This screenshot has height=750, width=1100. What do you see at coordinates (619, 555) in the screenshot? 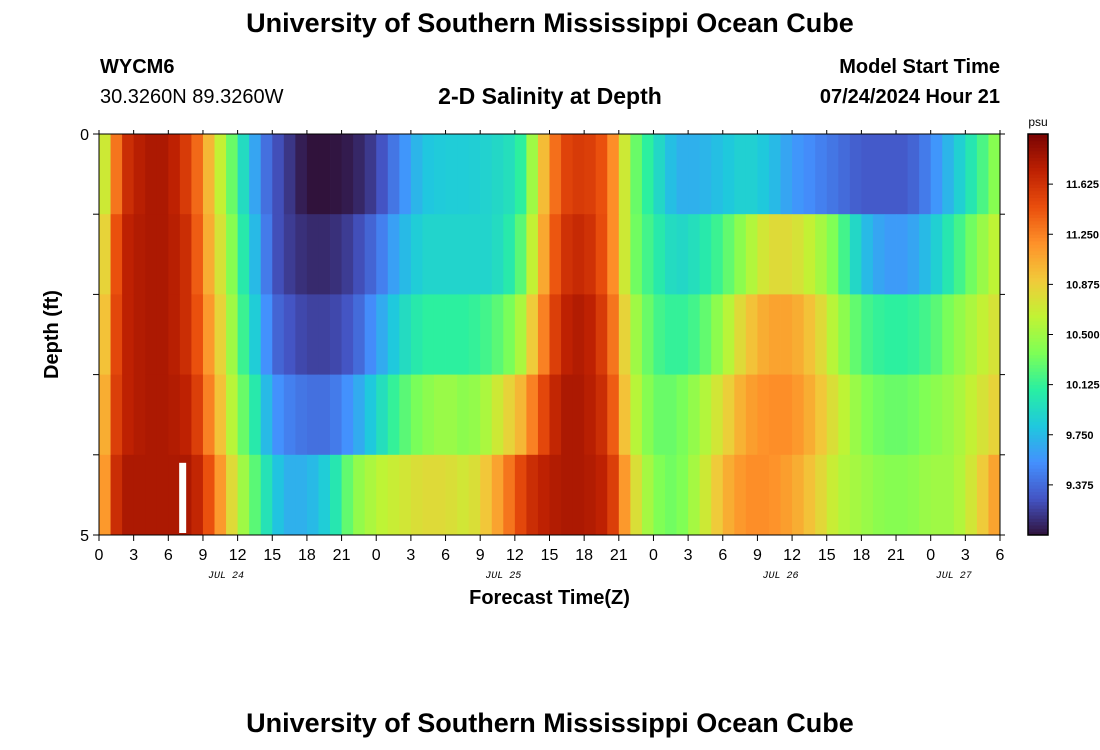
I see `x-tick-label: 21` at bounding box center [619, 555].